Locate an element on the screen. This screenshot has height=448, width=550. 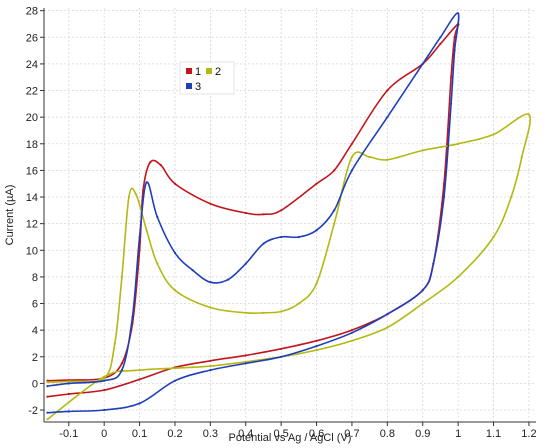
legend-box is located at coordinates (207, 78).